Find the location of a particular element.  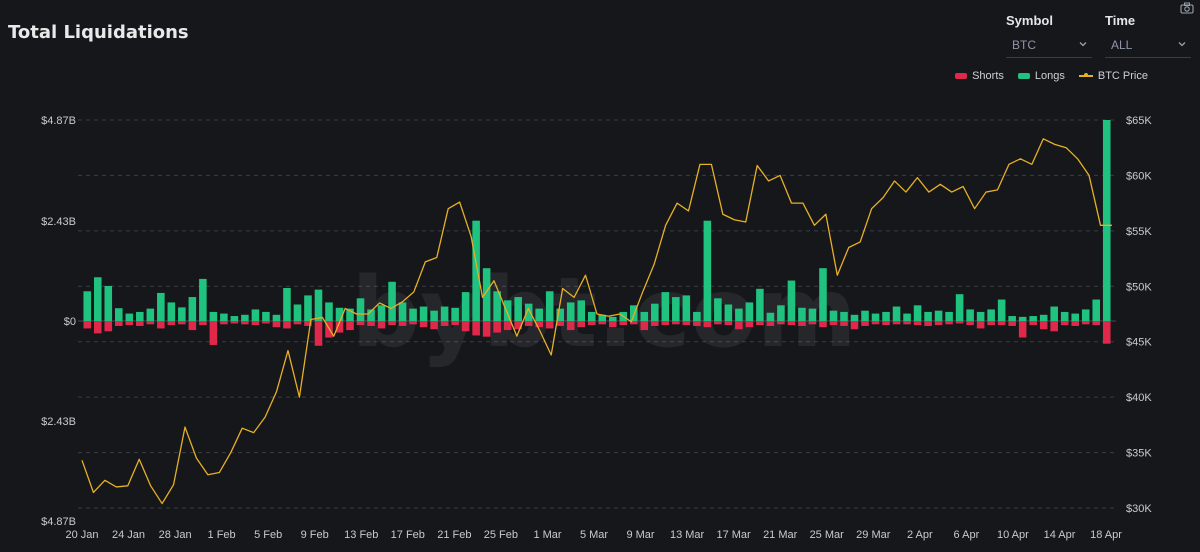

x-axis-tick: 6 Apr is located at coordinates (967, 535).